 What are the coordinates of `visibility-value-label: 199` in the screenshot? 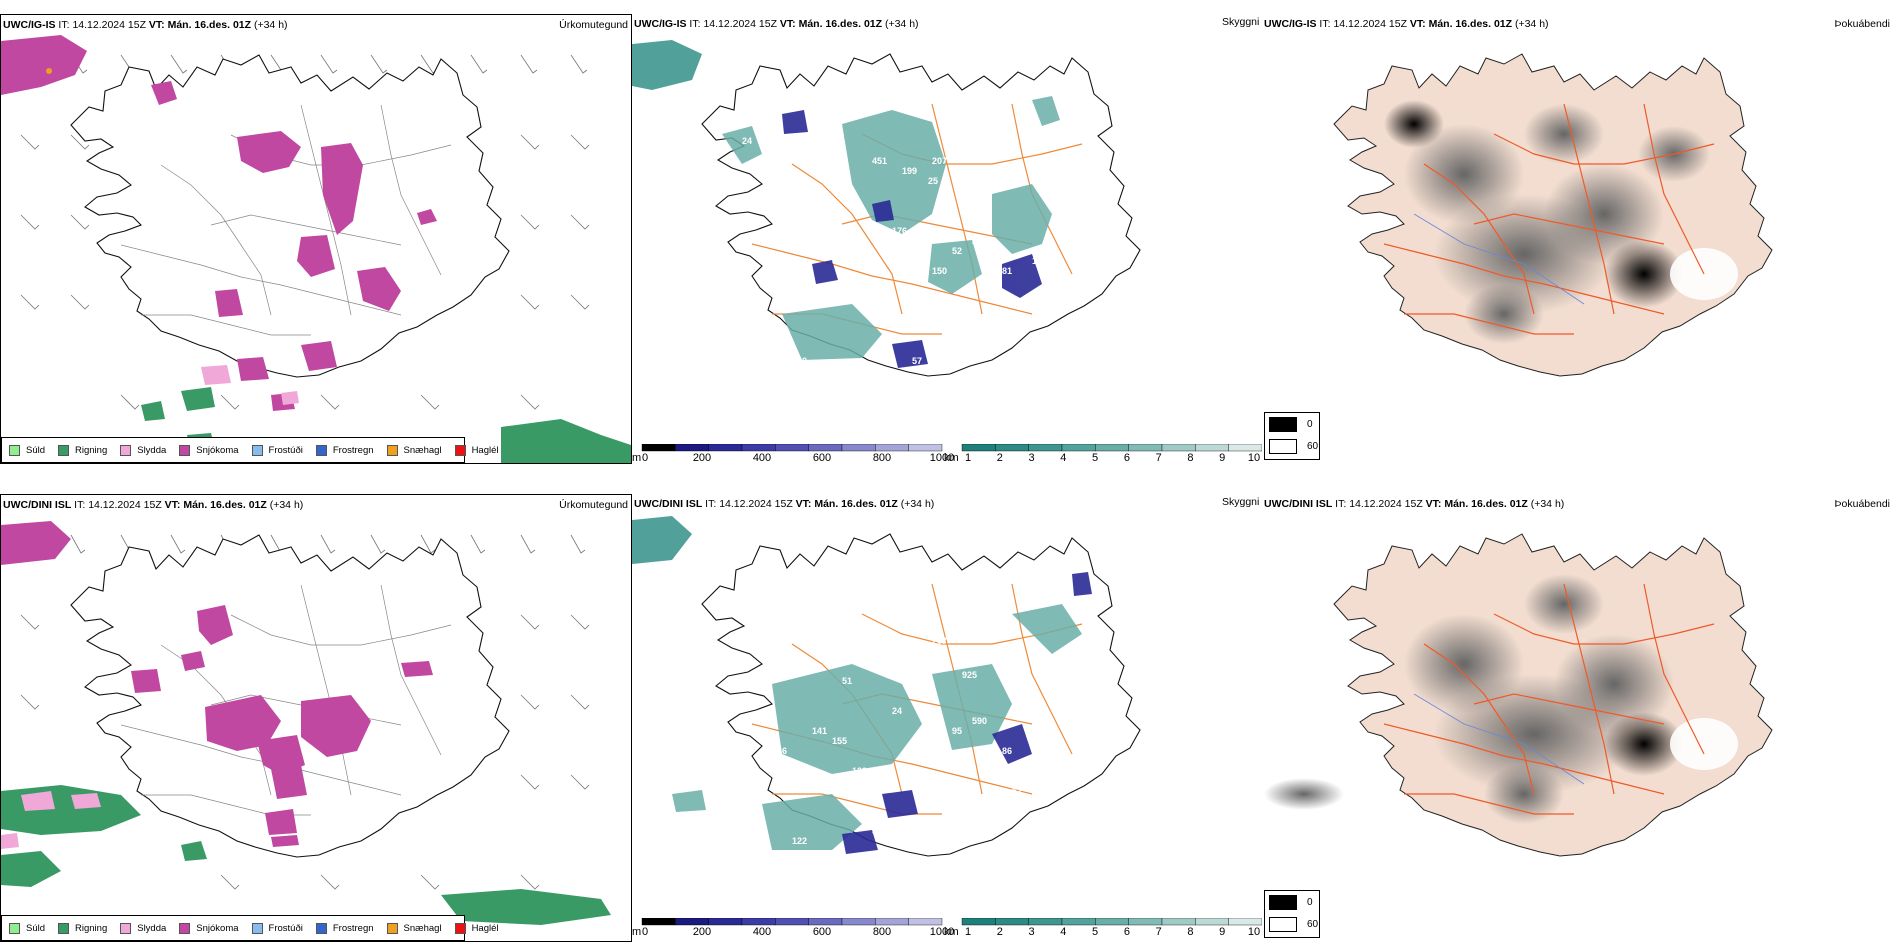 It's located at (909, 171).